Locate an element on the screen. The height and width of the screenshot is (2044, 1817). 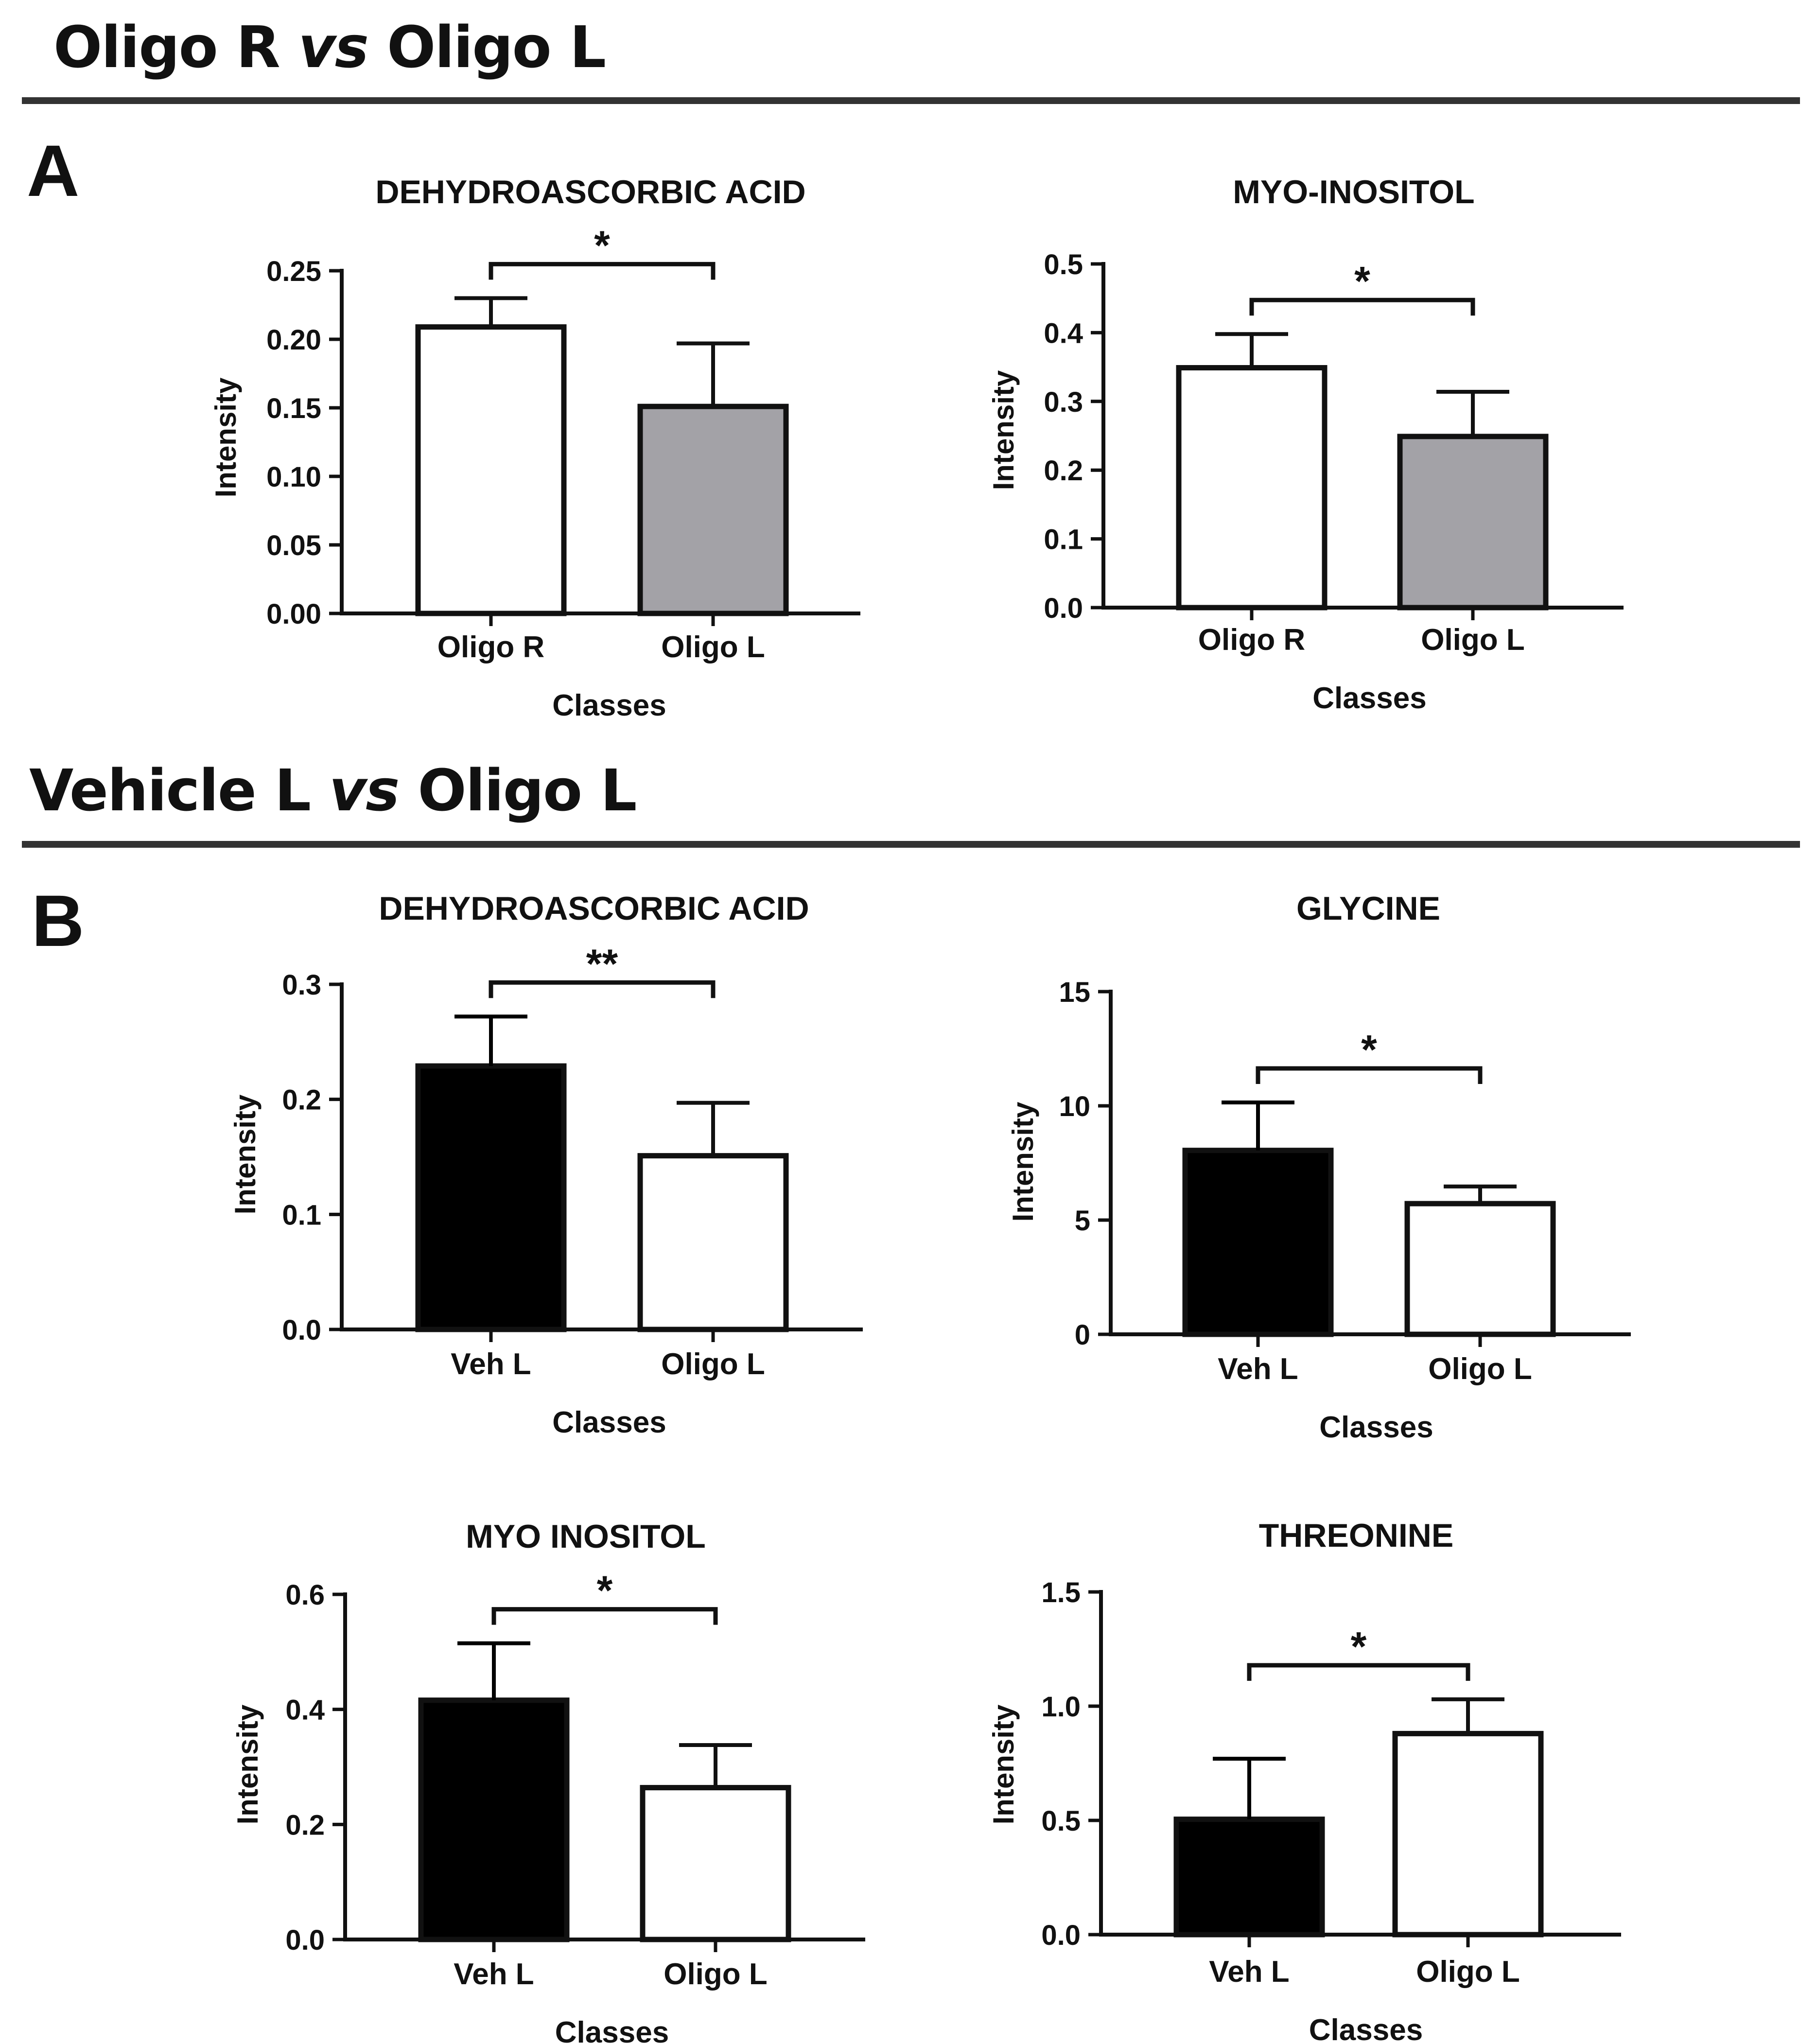
section-title-a-vs: vs is located at coordinates (333, 48).